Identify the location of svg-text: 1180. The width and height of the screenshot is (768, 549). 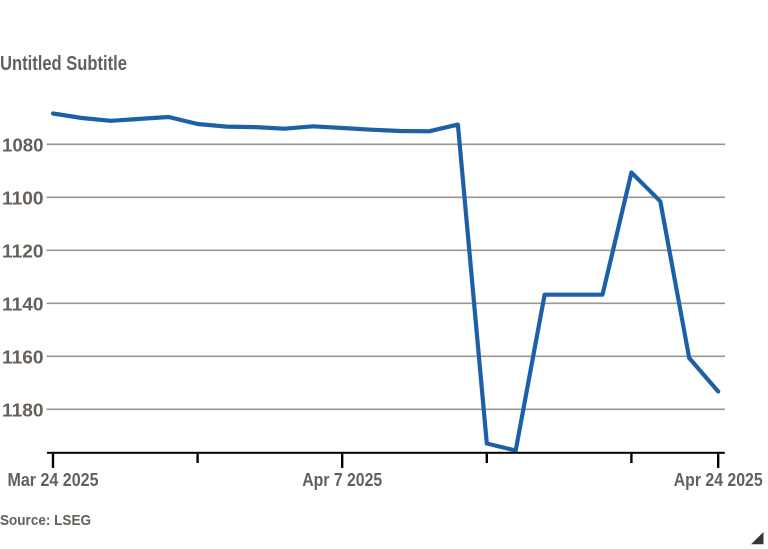
(23, 411).